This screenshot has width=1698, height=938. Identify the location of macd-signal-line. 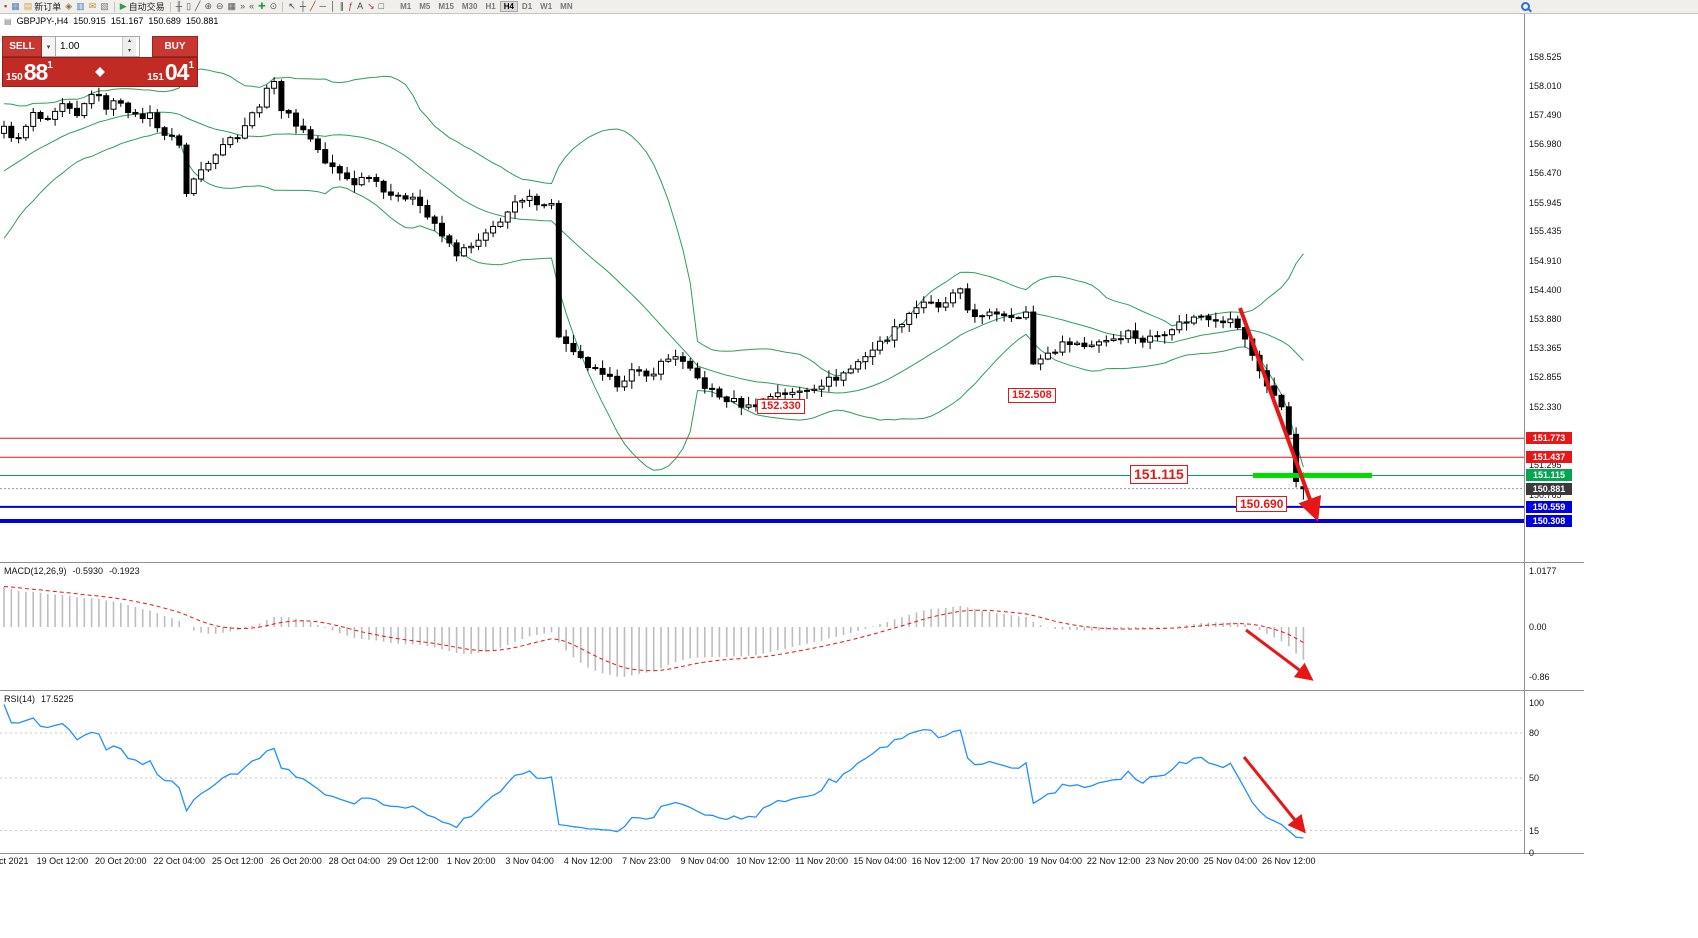
(653, 629).